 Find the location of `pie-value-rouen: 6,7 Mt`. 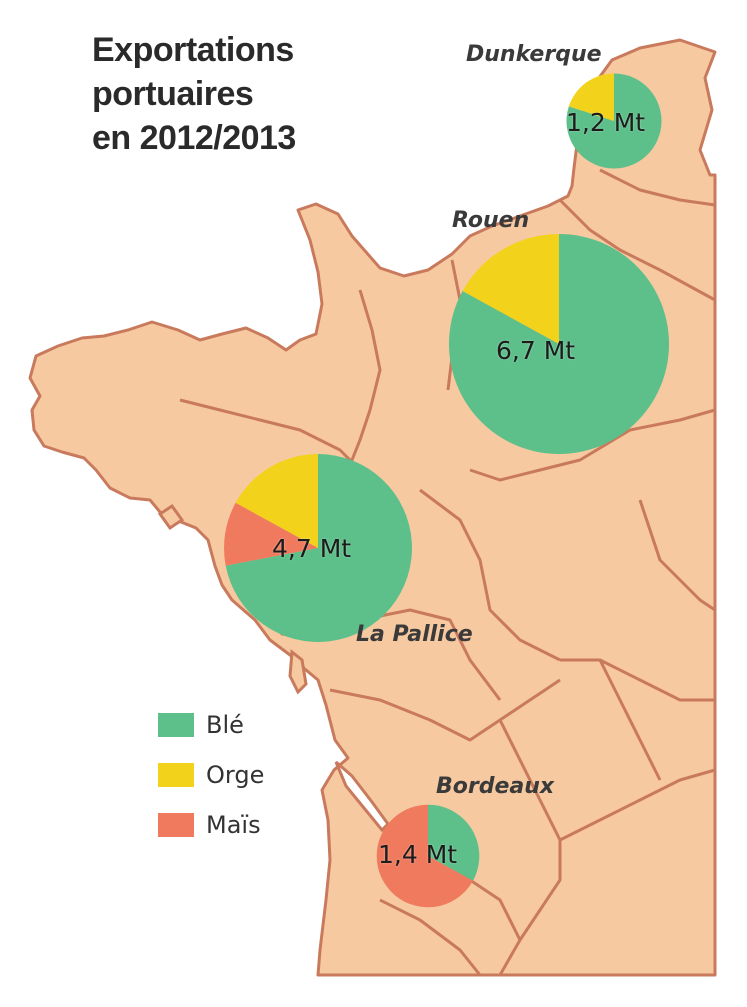

pie-value-rouen: 6,7 Mt is located at coordinates (536, 350).